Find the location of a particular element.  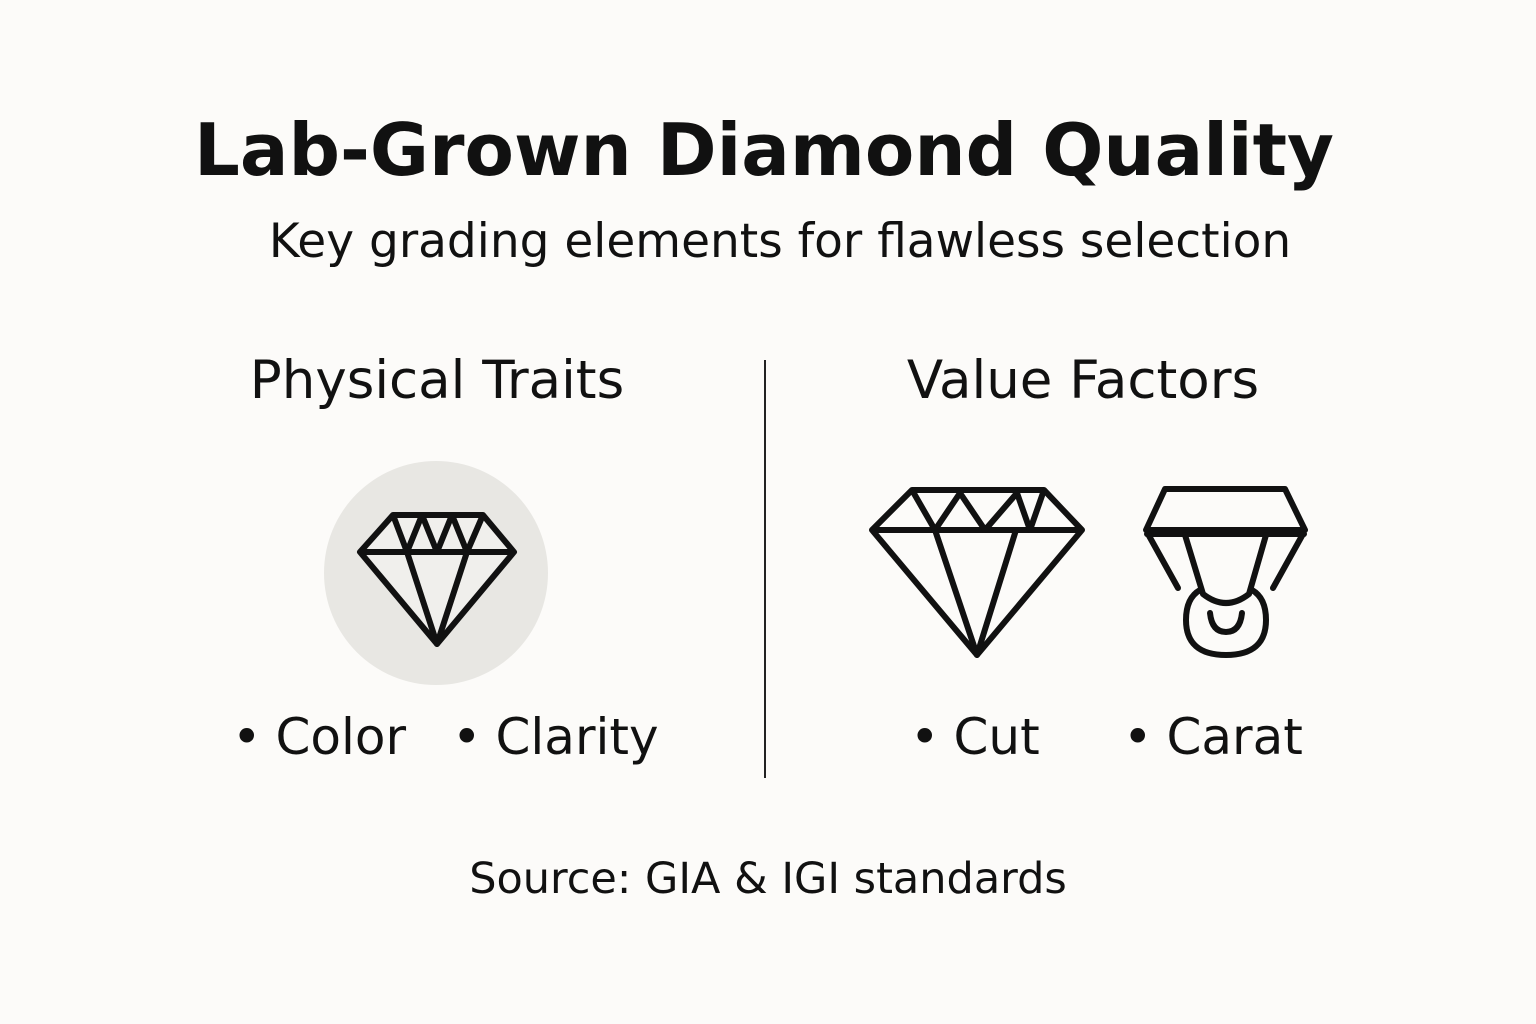

list-item-carat: • Carat is located at coordinates (1213, 737).